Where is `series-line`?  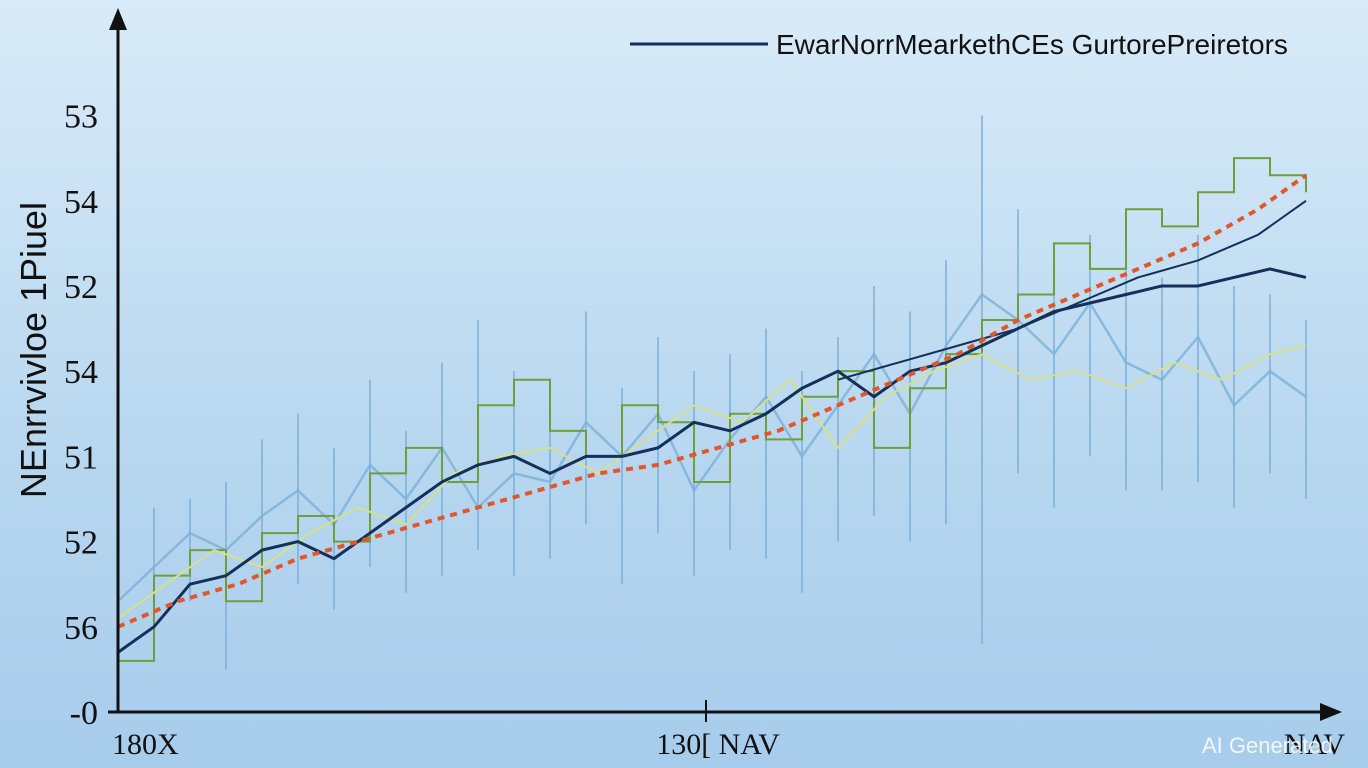 series-line is located at coordinates (1072, 290).